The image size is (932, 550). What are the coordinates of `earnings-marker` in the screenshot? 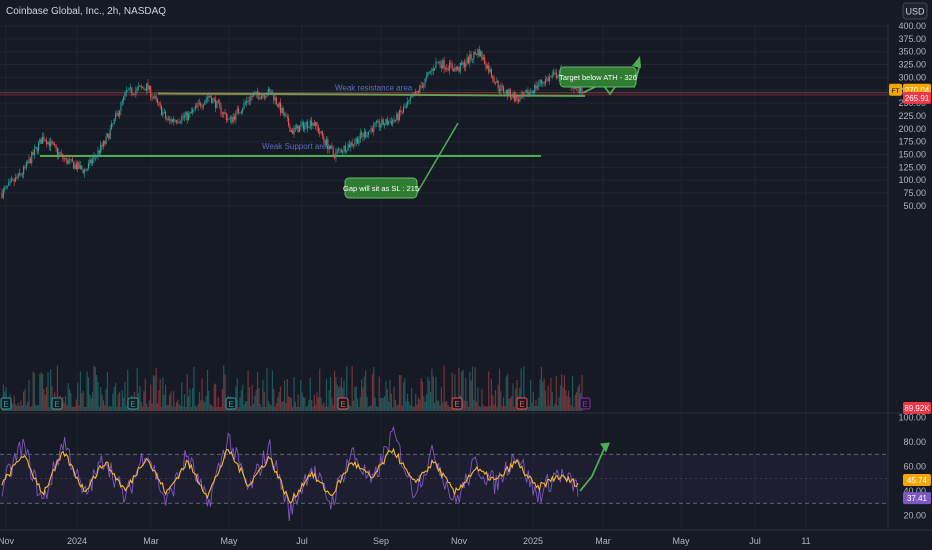 It's located at (231, 403).